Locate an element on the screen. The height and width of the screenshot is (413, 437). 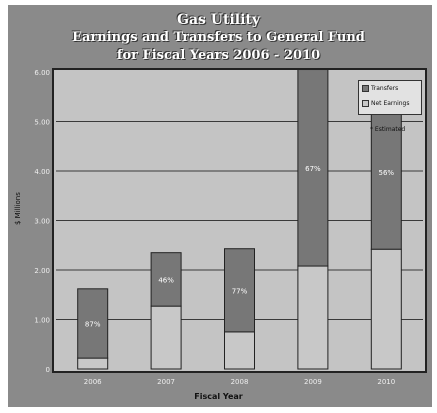
transfer-percent-label: 46% is located at coordinates (166, 280).